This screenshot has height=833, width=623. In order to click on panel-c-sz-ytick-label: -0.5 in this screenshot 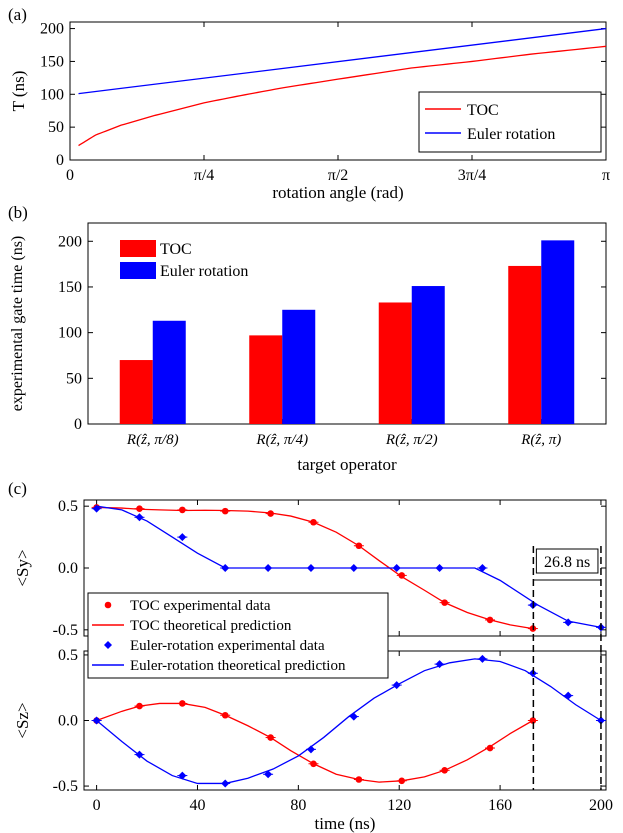, I will do `click(65, 786)`.